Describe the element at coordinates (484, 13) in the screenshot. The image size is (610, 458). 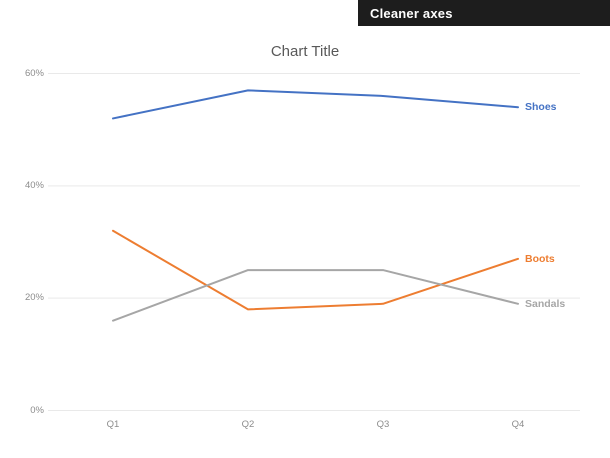
I see `step-banner: Cleaner axes` at that location.